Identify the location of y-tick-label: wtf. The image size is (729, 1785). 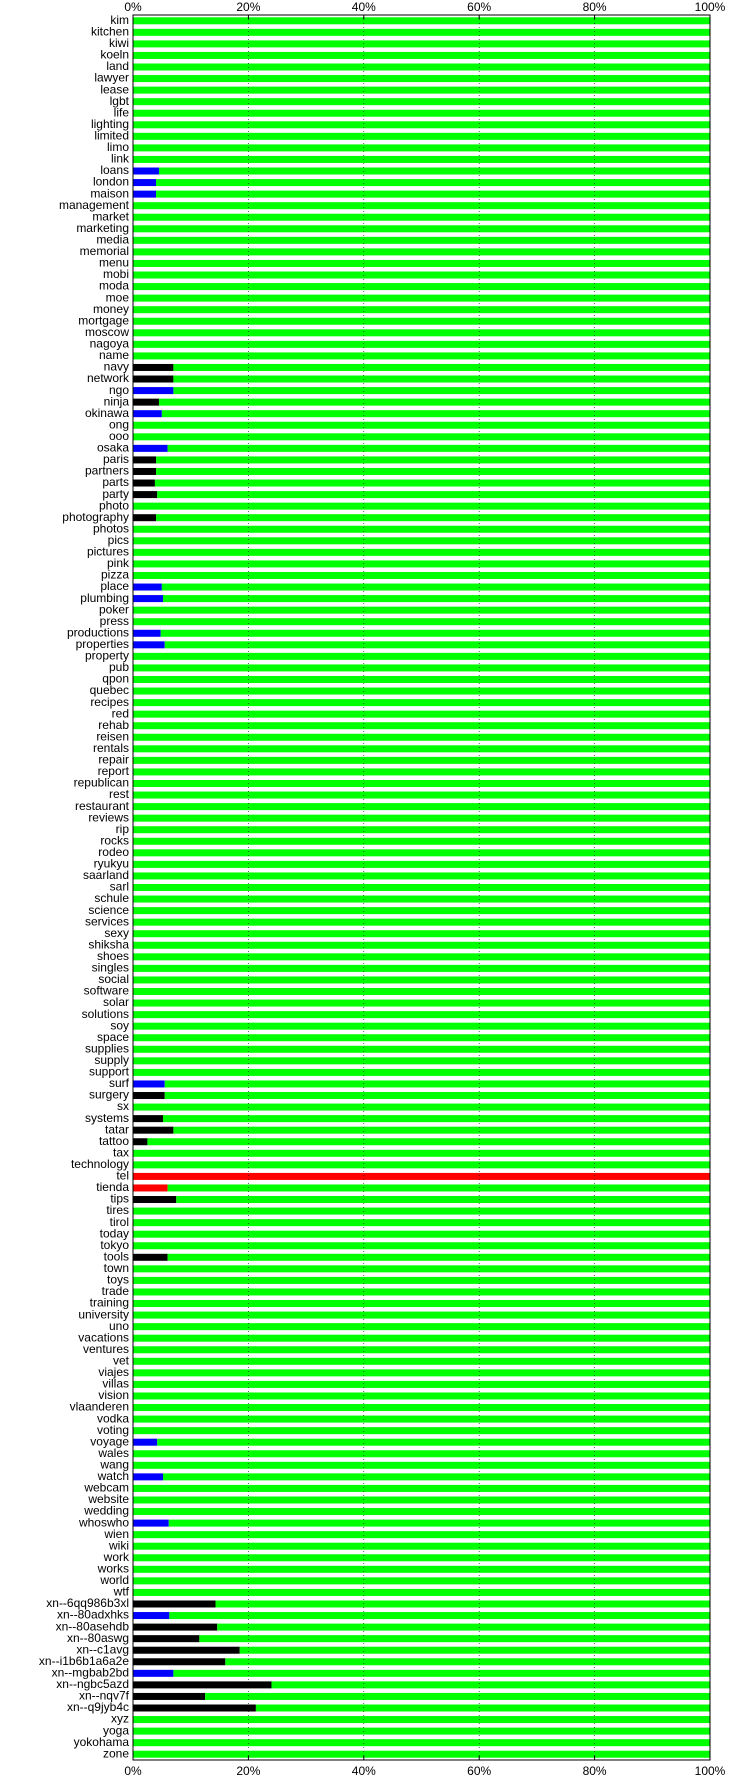
(121, 1592).